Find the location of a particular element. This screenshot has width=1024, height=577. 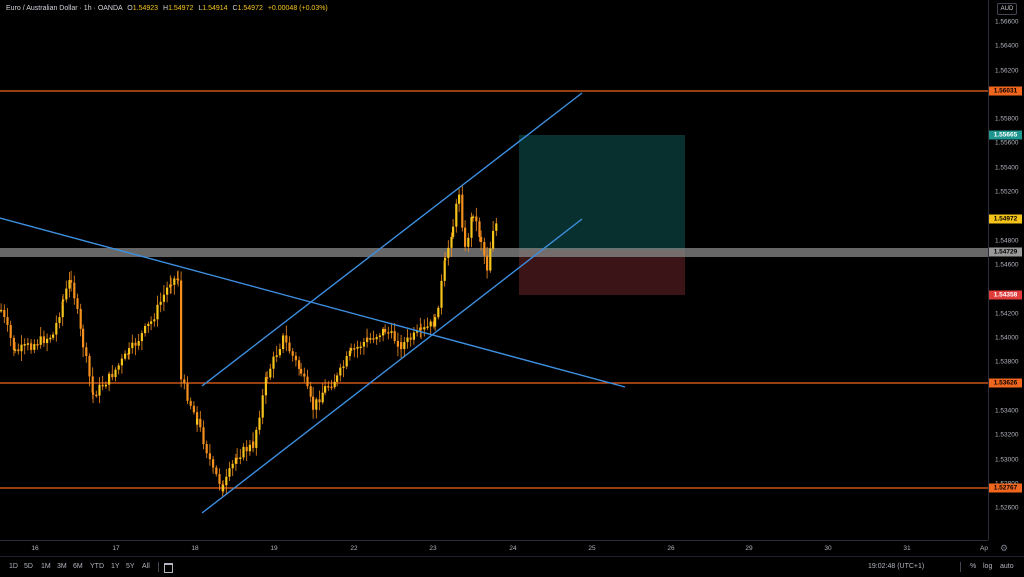

price-tag-resistance: 1.56031 is located at coordinates (1005, 91).